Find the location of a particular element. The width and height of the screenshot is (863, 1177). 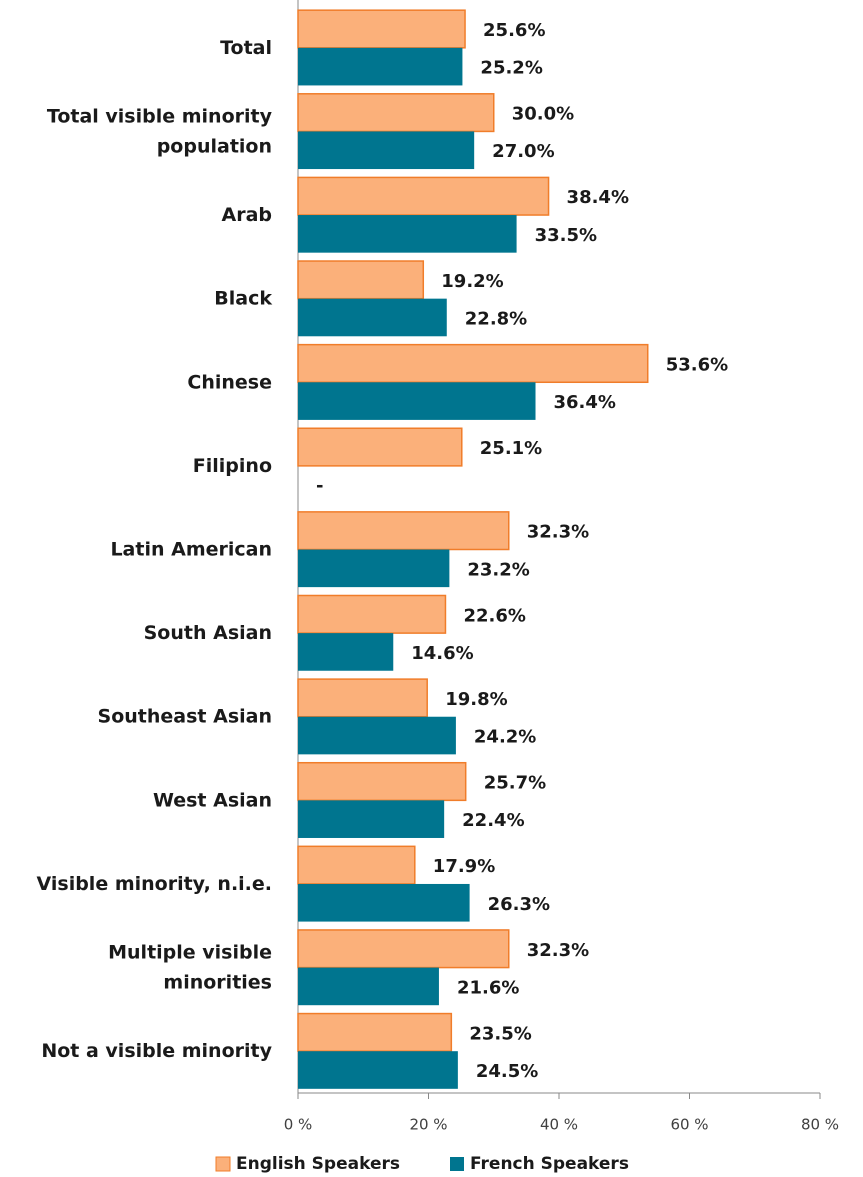

category-label: West Asian is located at coordinates (212, 800).